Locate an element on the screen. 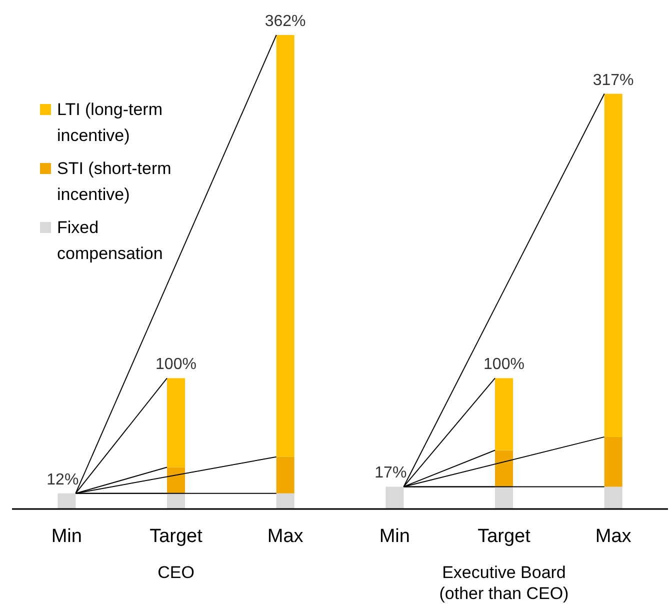 This screenshot has height=610, width=672. legend-label: LTI (long-term incentive) is located at coordinates (109, 122).